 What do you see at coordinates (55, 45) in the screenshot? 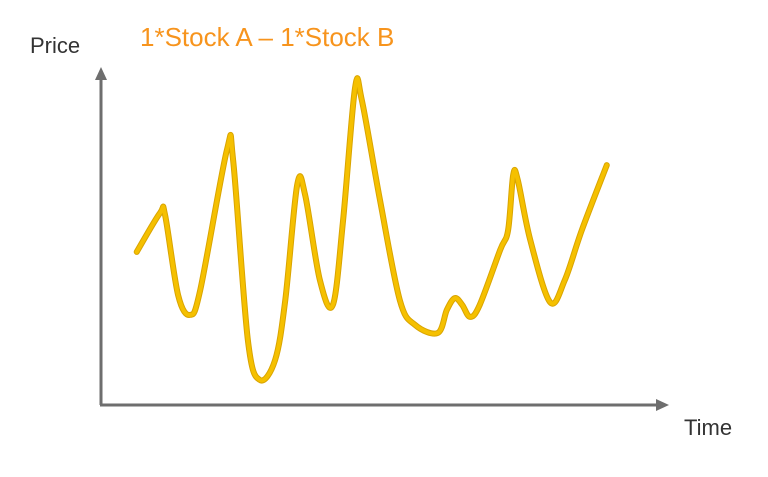
I see `y-axis-label: Price` at bounding box center [55, 45].